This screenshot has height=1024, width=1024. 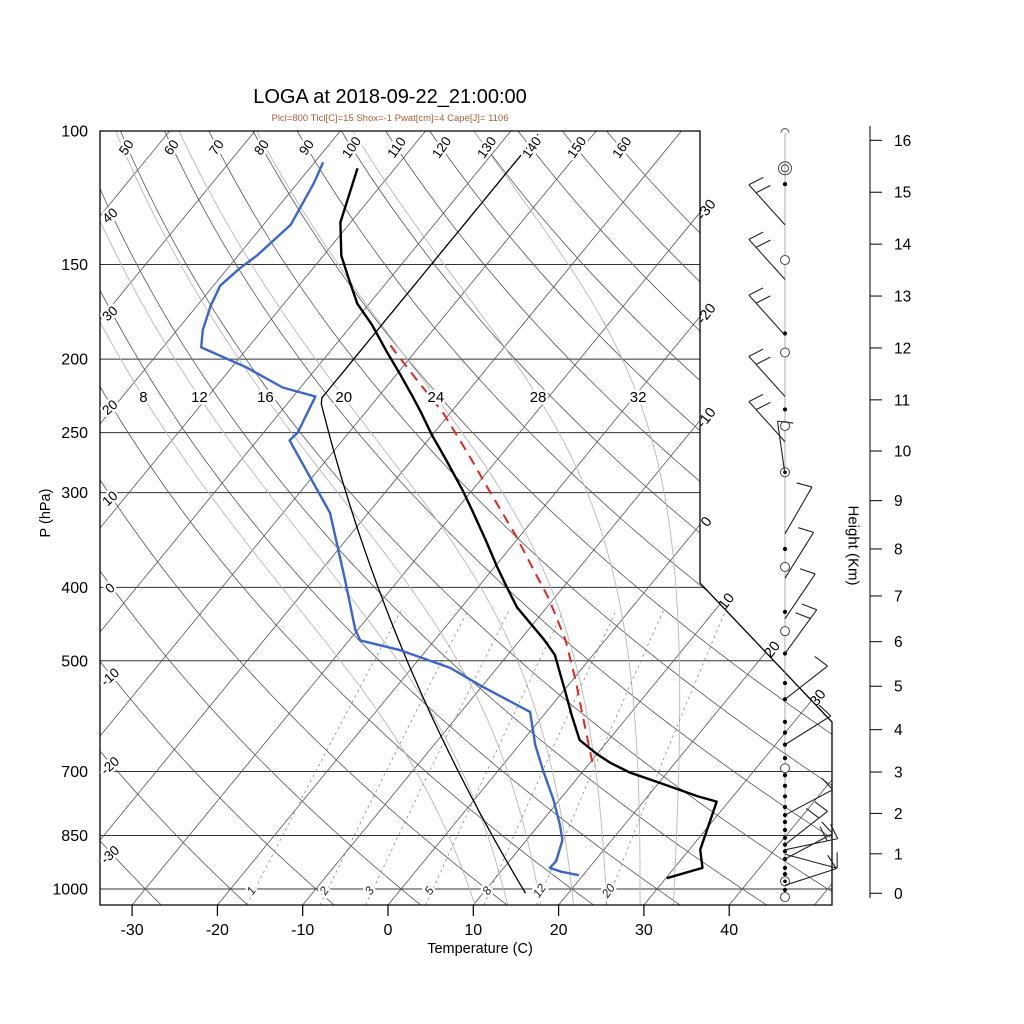 I want to click on temp-tick-label: -10, so click(x=302, y=930).